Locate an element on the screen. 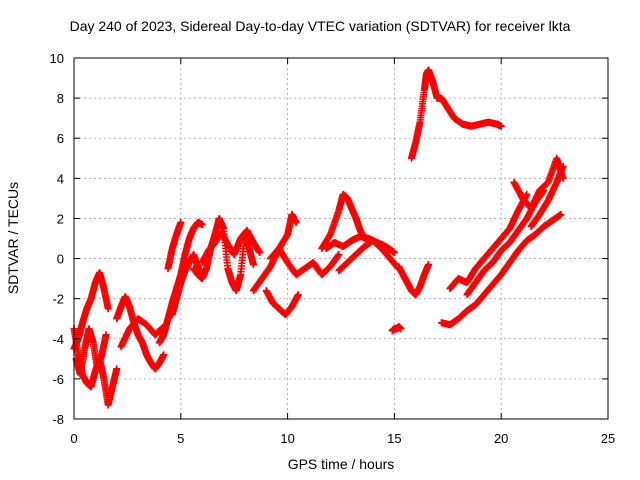  y-tick-label: 2 is located at coordinates (60, 218).